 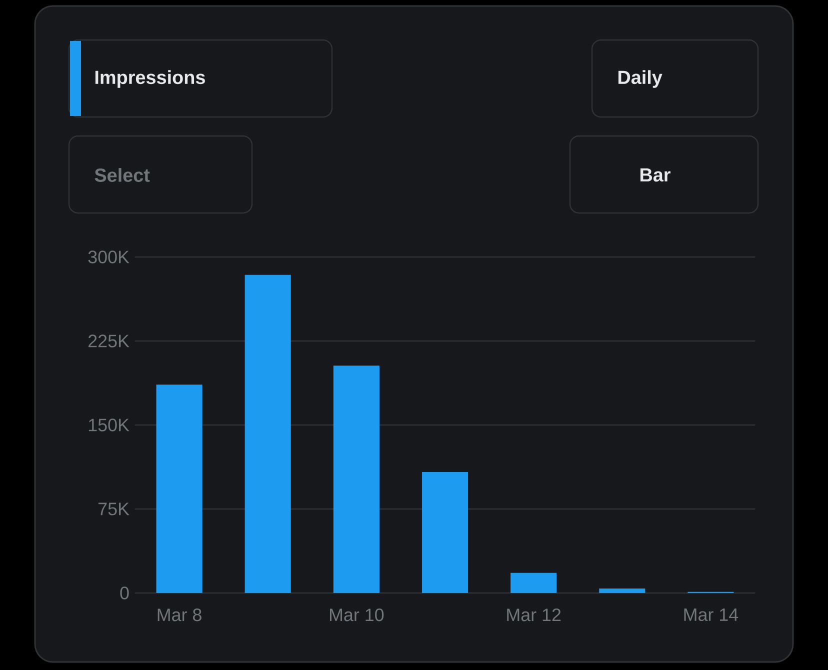 What do you see at coordinates (114, 509) in the screenshot?
I see `y-tick-label: 75K` at bounding box center [114, 509].